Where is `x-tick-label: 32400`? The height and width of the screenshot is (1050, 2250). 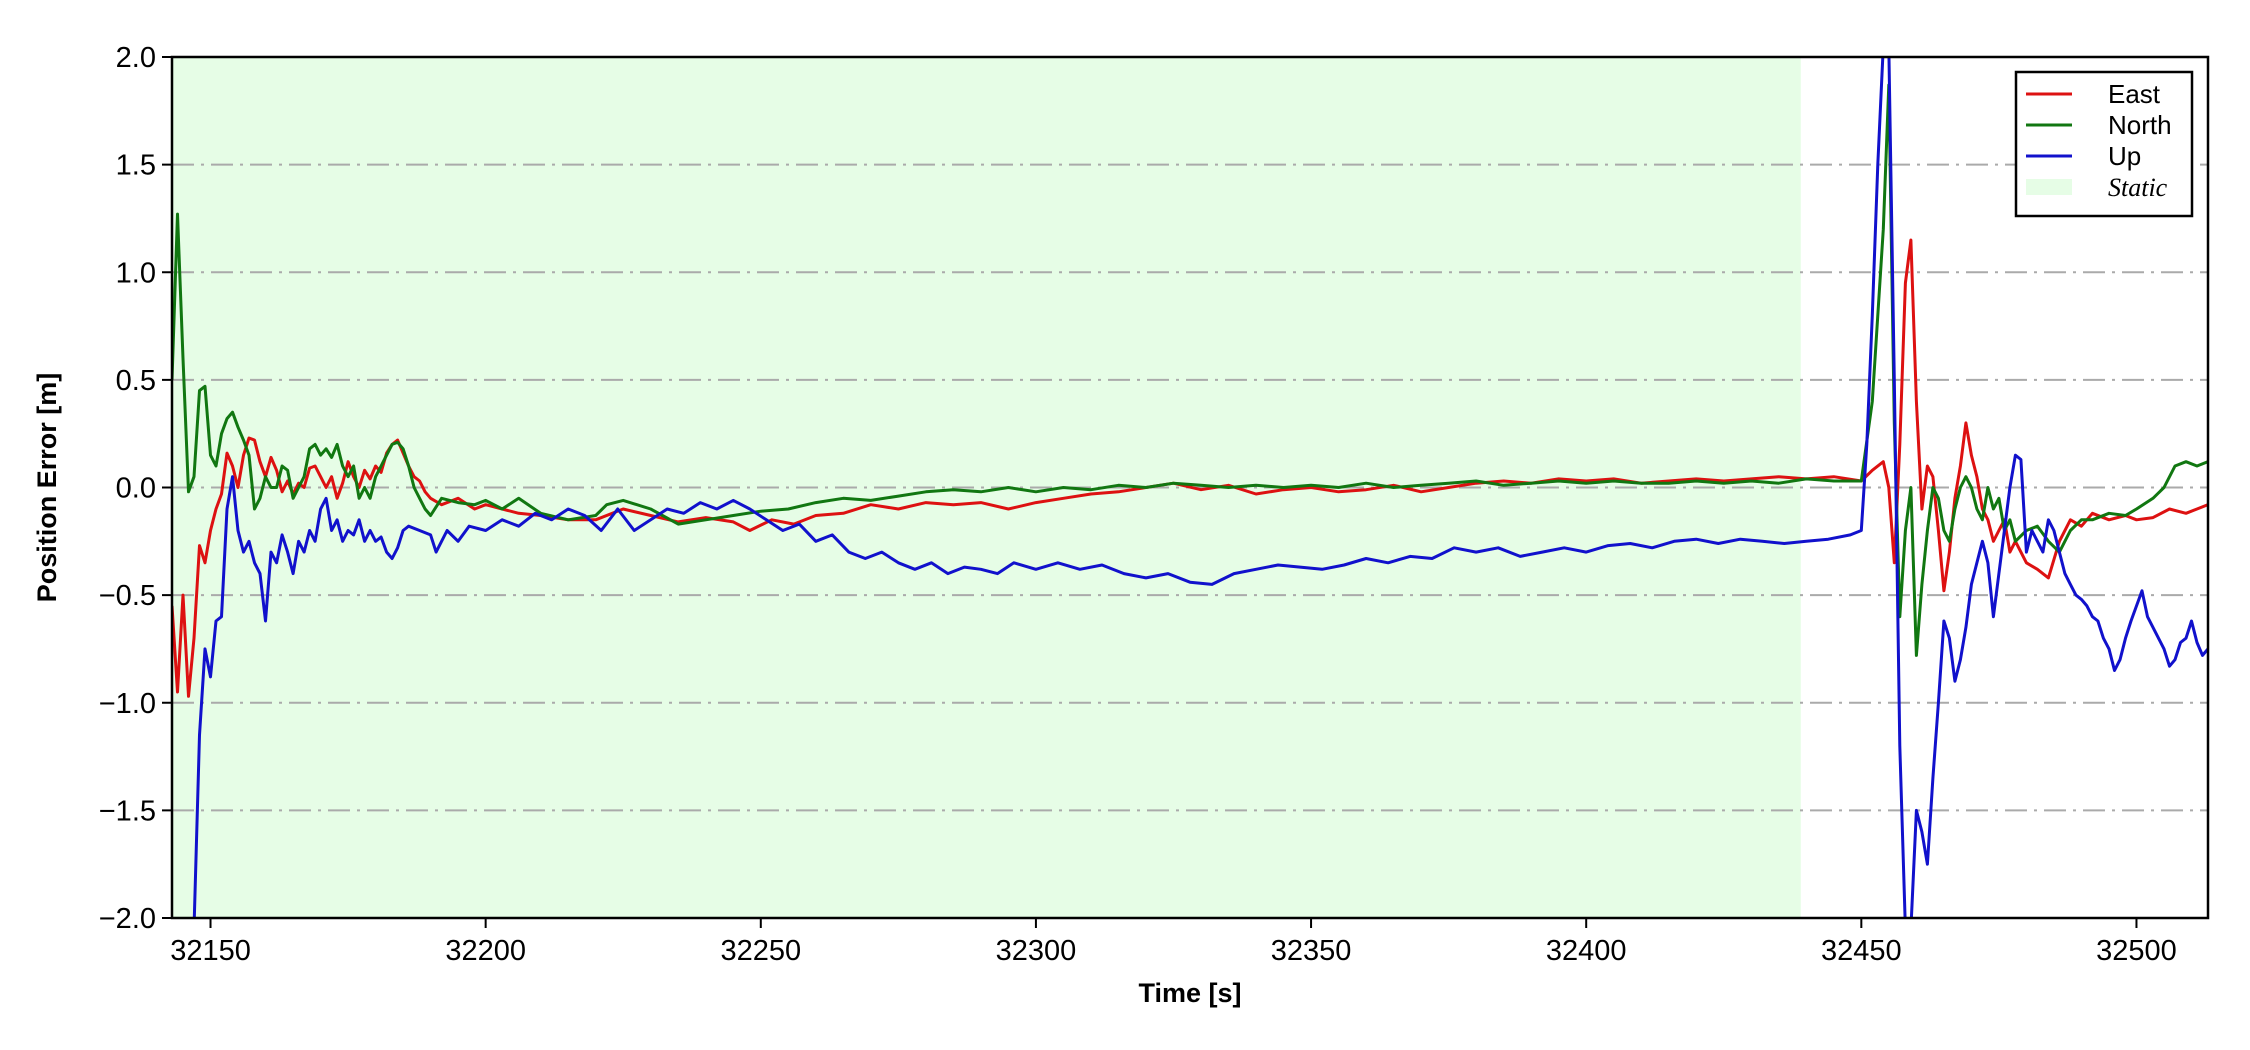
x-tick-label: 32400 is located at coordinates (1586, 951).